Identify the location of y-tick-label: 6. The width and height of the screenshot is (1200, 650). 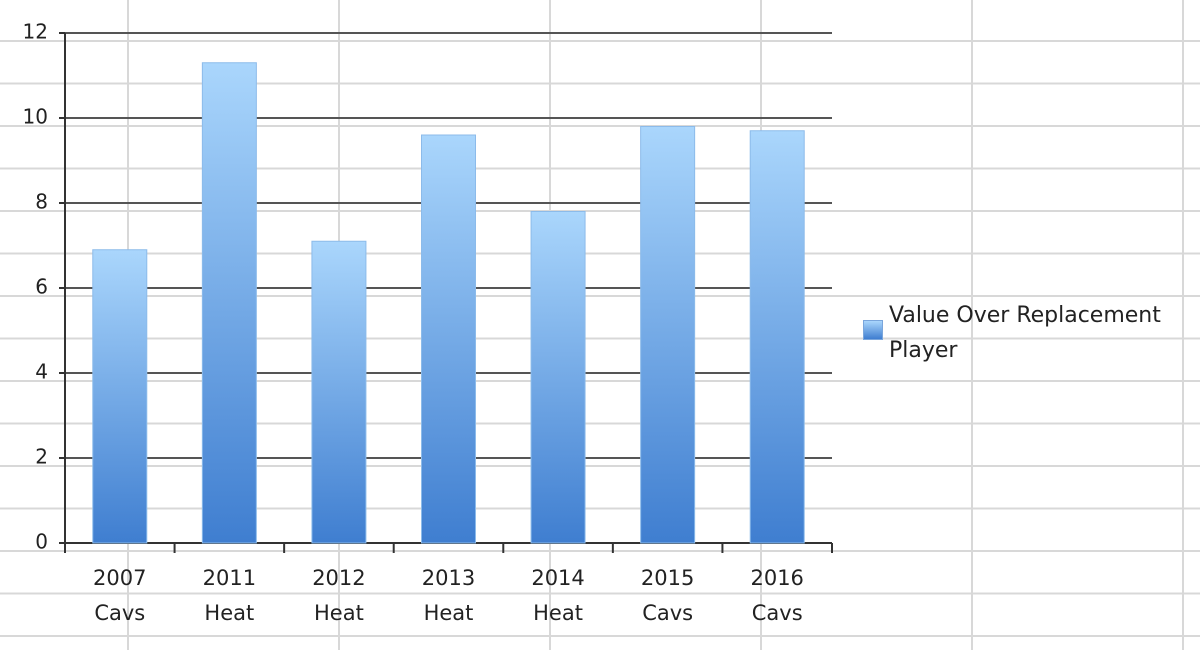
(41, 287).